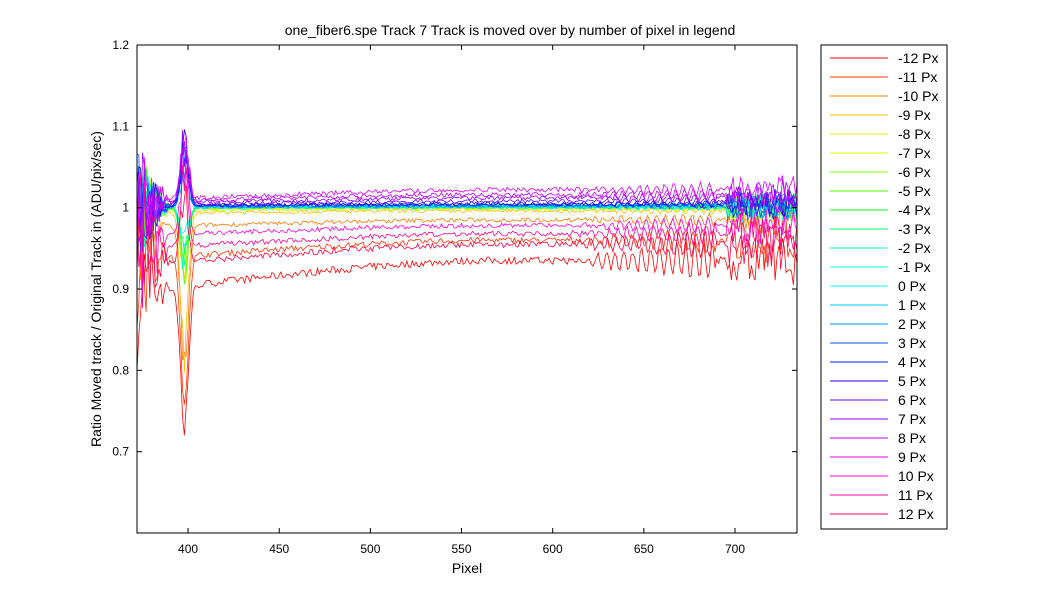 The image size is (1050, 605). What do you see at coordinates (370, 549) in the screenshot?
I see `x-tick-label: 500` at bounding box center [370, 549].